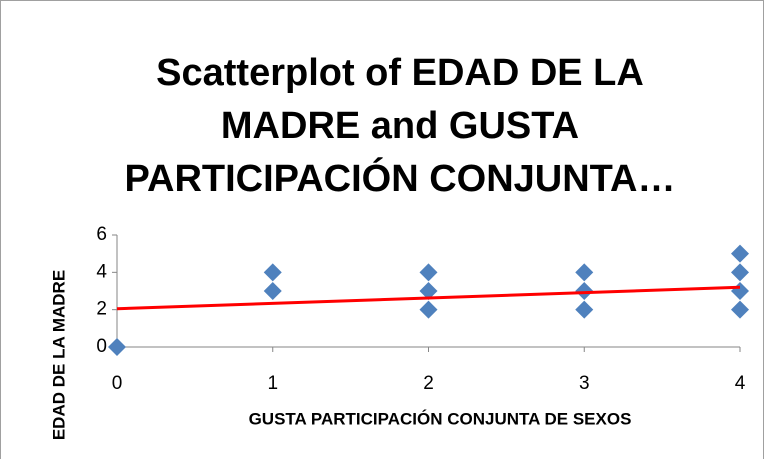 This screenshot has width=765, height=459. I want to click on x-tick-label: 0, so click(117, 383).